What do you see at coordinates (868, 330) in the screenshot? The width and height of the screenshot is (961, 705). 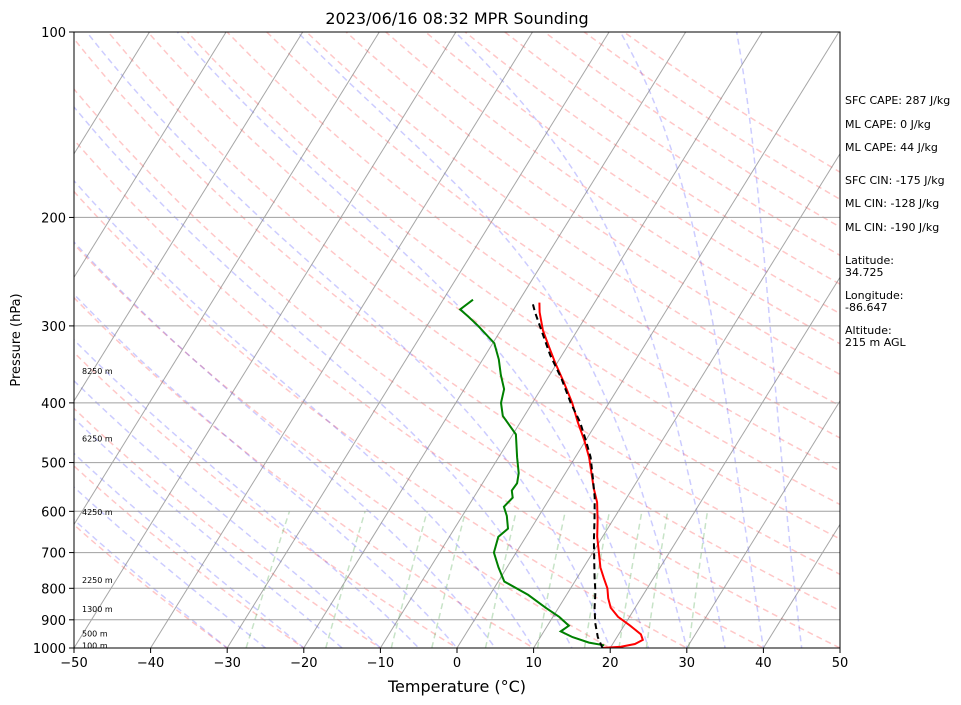 I see `altitude-label: Altitude:` at bounding box center [868, 330].